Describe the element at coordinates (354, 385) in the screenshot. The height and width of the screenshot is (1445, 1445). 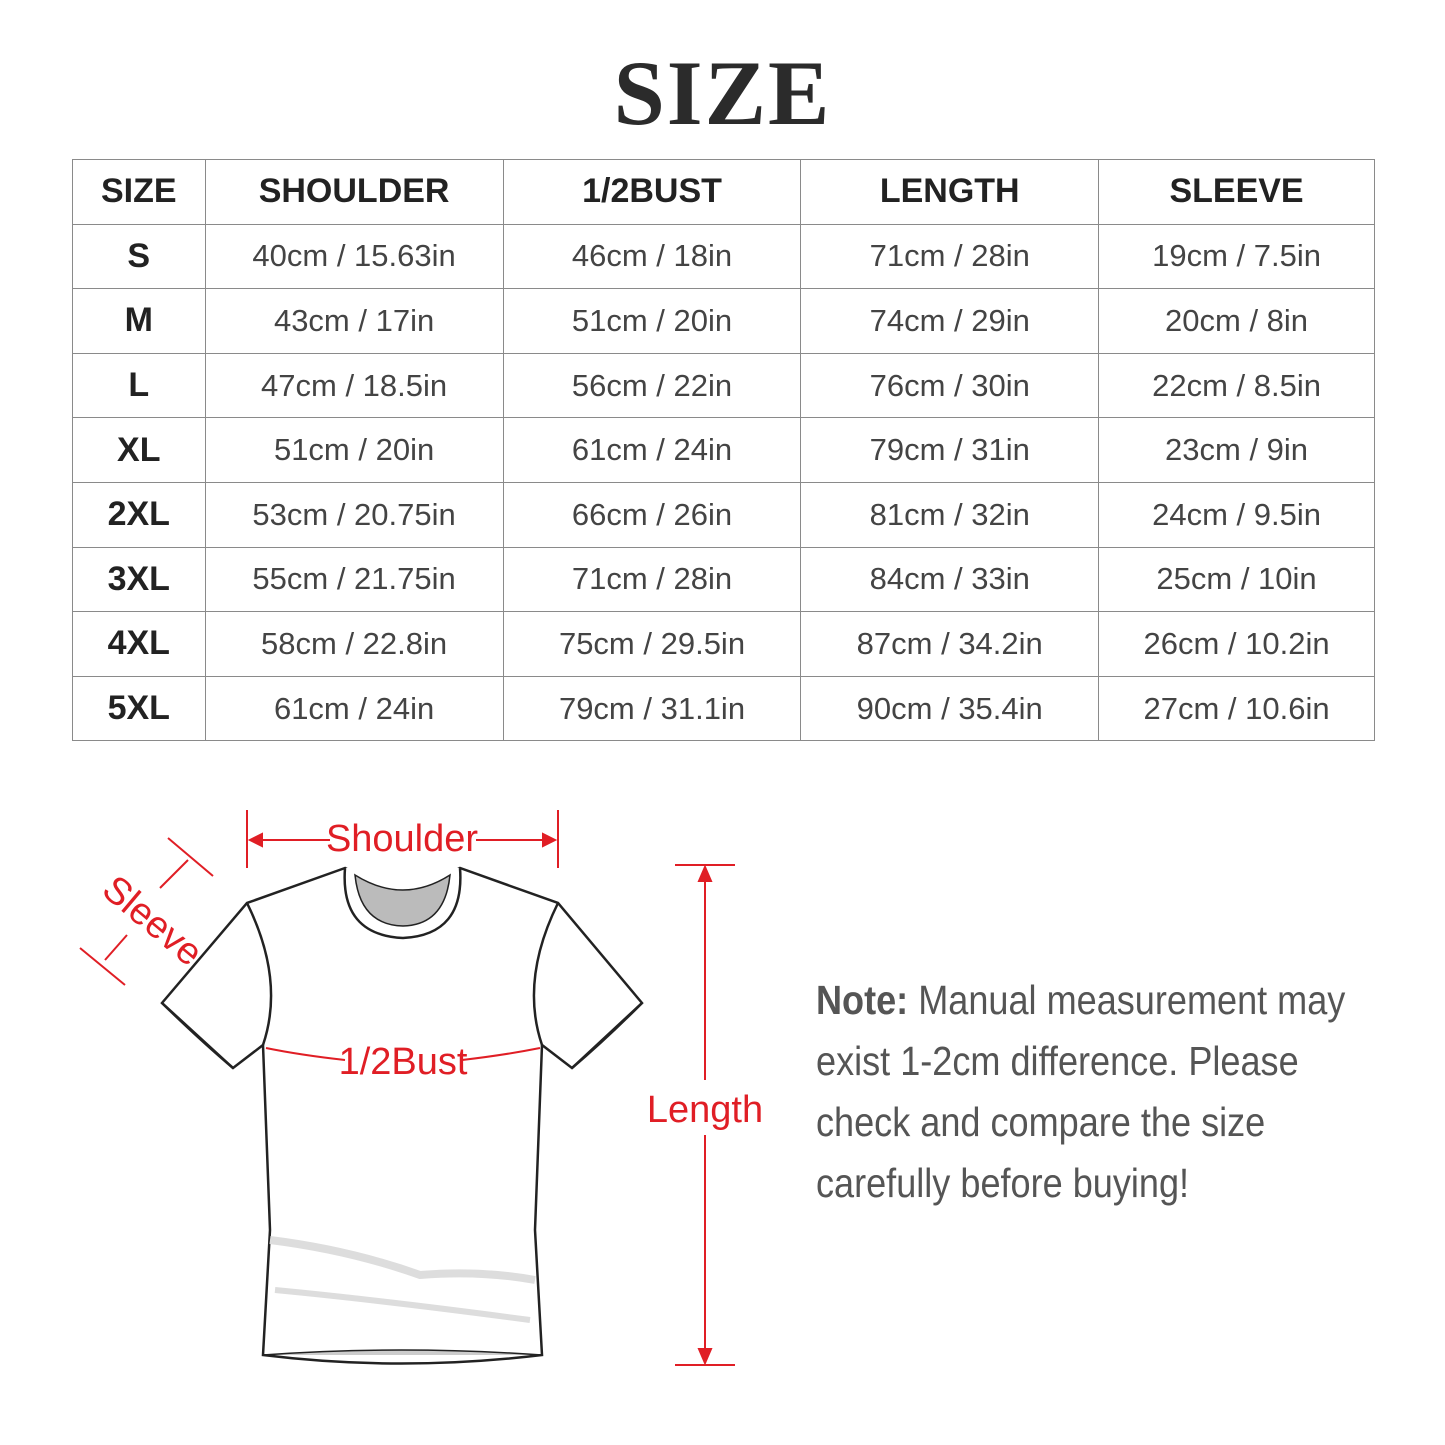
I see `measurement-cell: 47cm / 18.5in` at that location.